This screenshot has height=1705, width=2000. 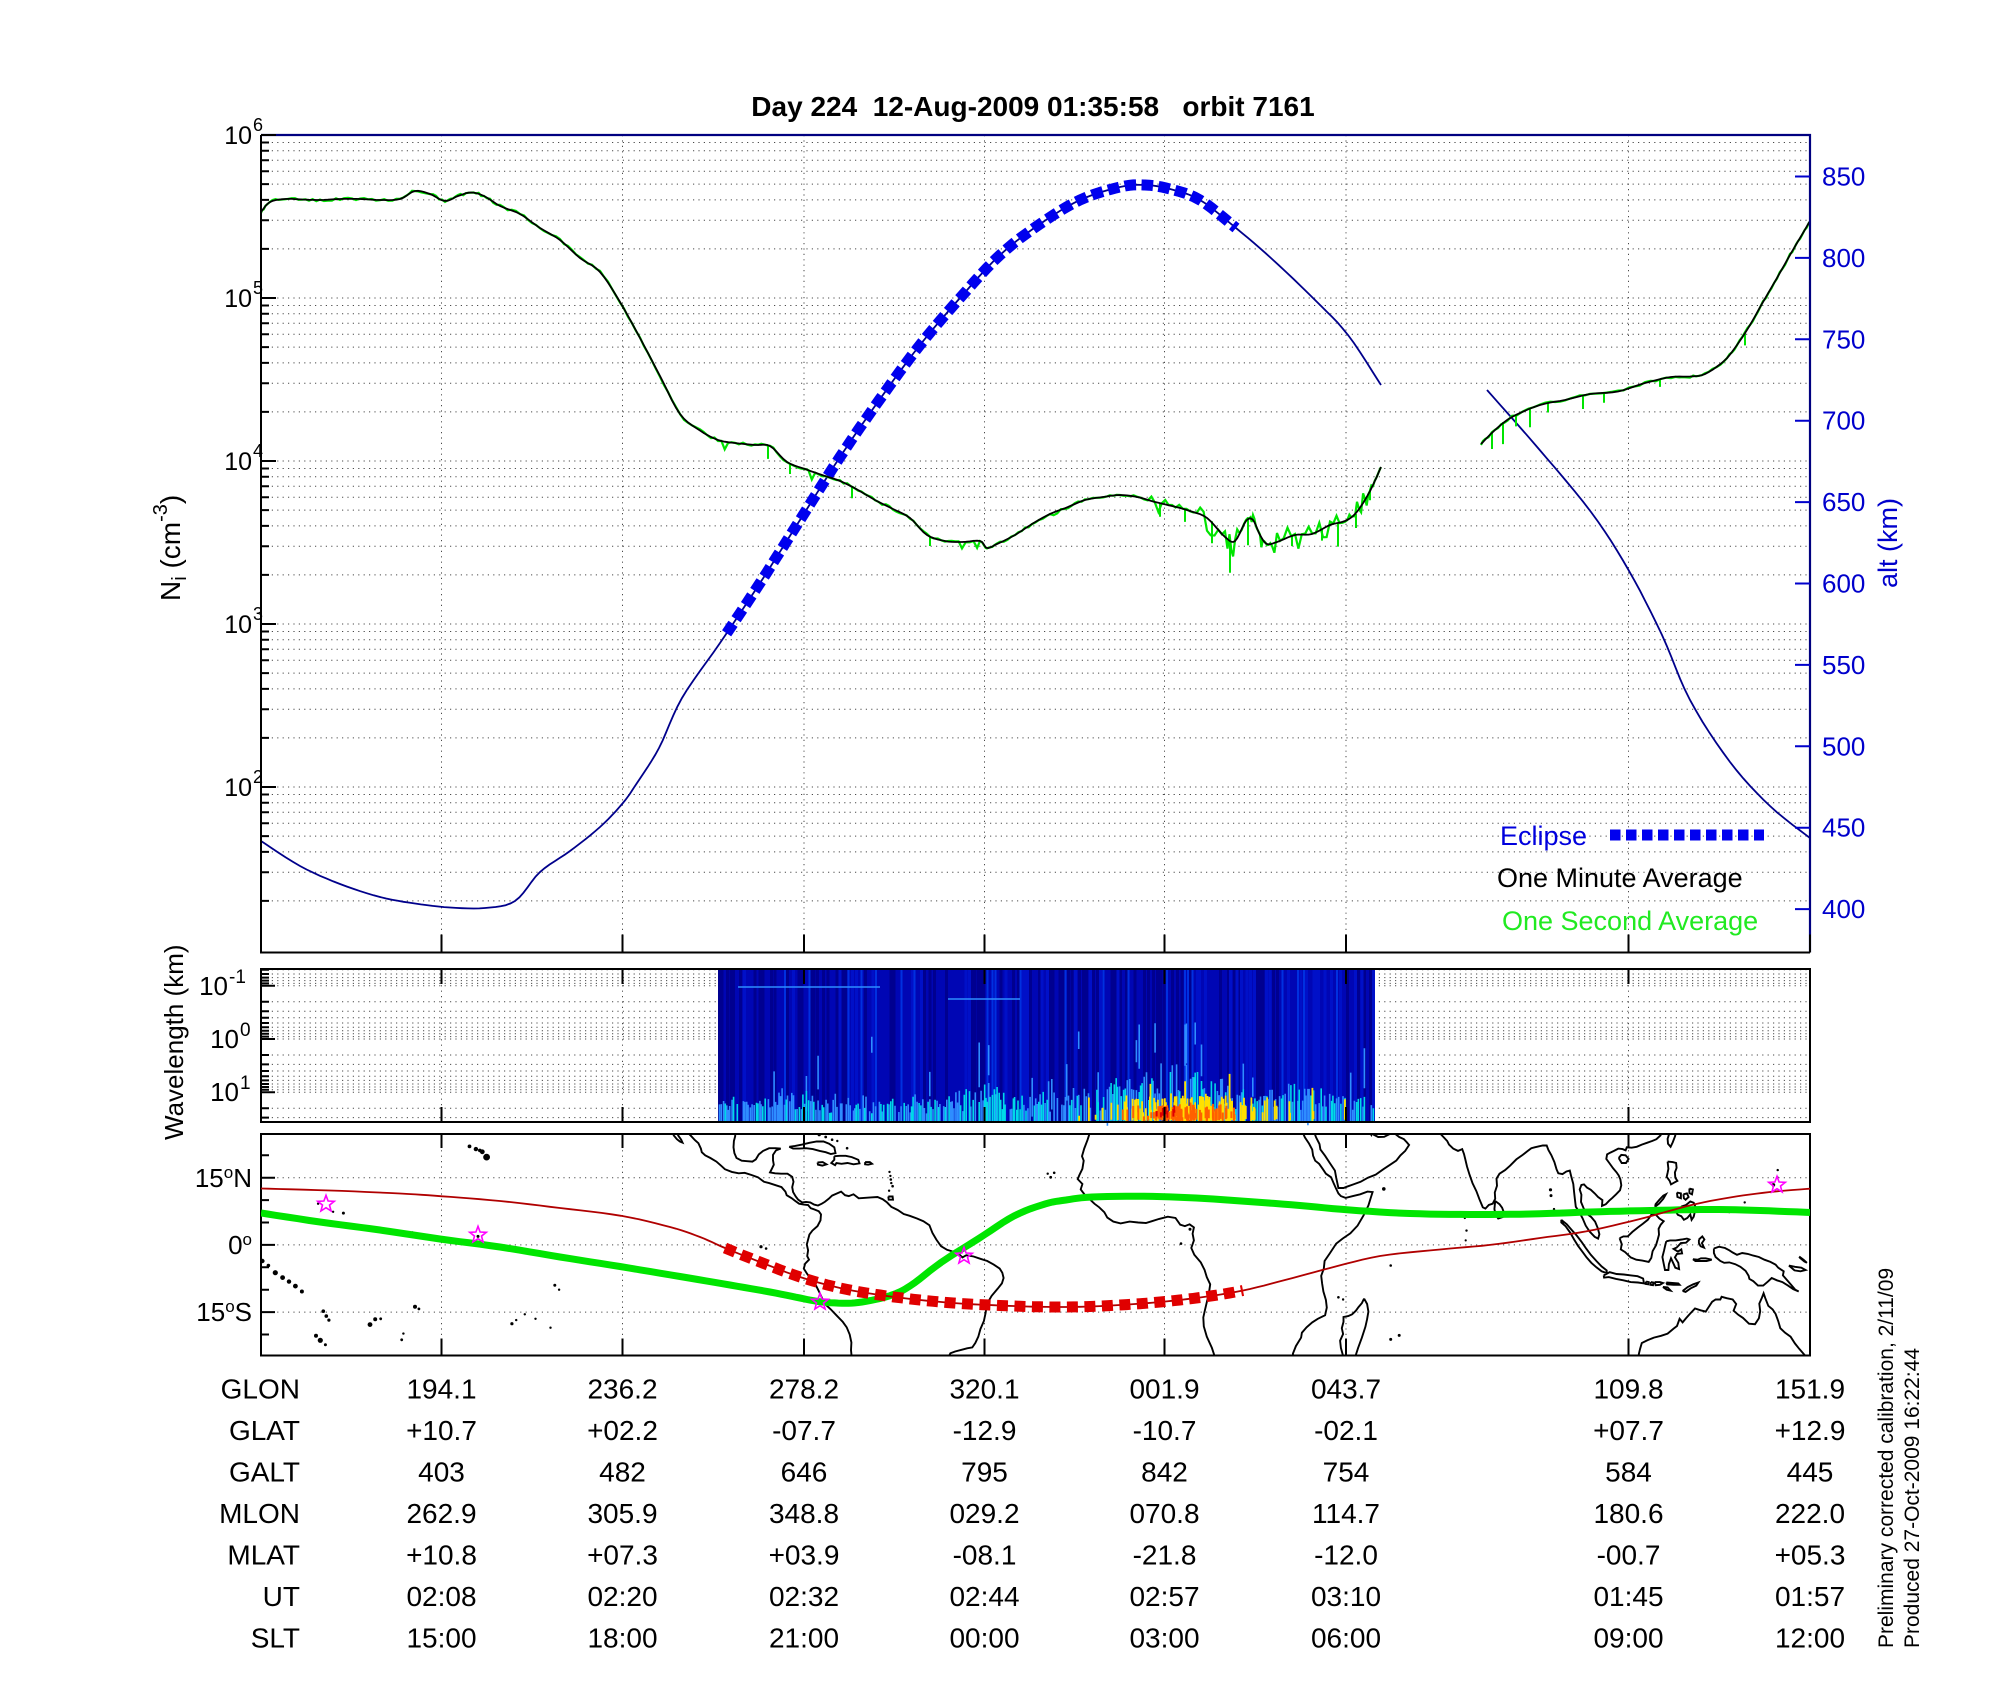 What do you see at coordinates (1164, 1513) in the screenshot?
I see `svg-text: 070.8` at bounding box center [1164, 1513].